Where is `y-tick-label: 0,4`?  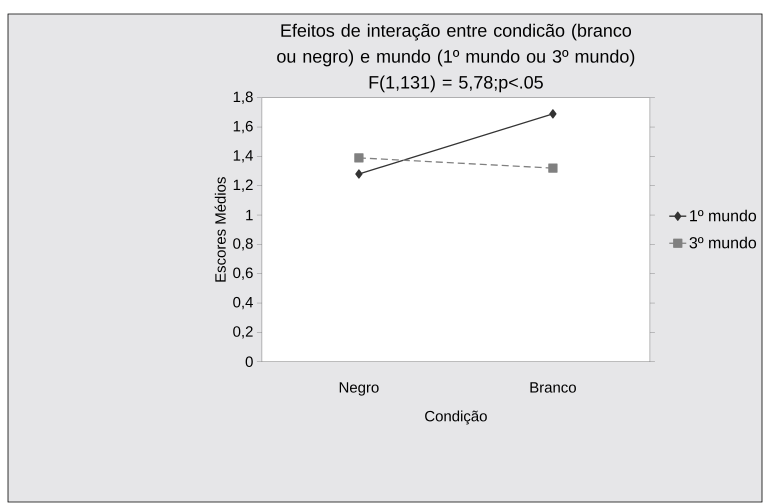 y-tick-label: 0,4 is located at coordinates (243, 303).